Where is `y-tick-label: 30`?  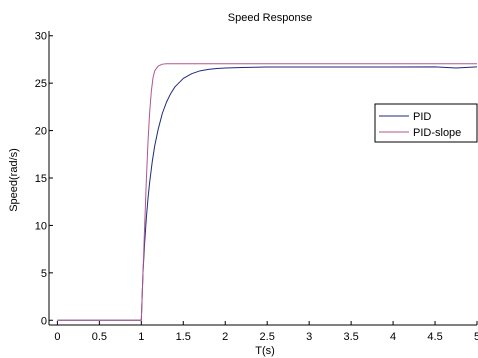 y-tick-label: 30 is located at coordinates (41, 37).